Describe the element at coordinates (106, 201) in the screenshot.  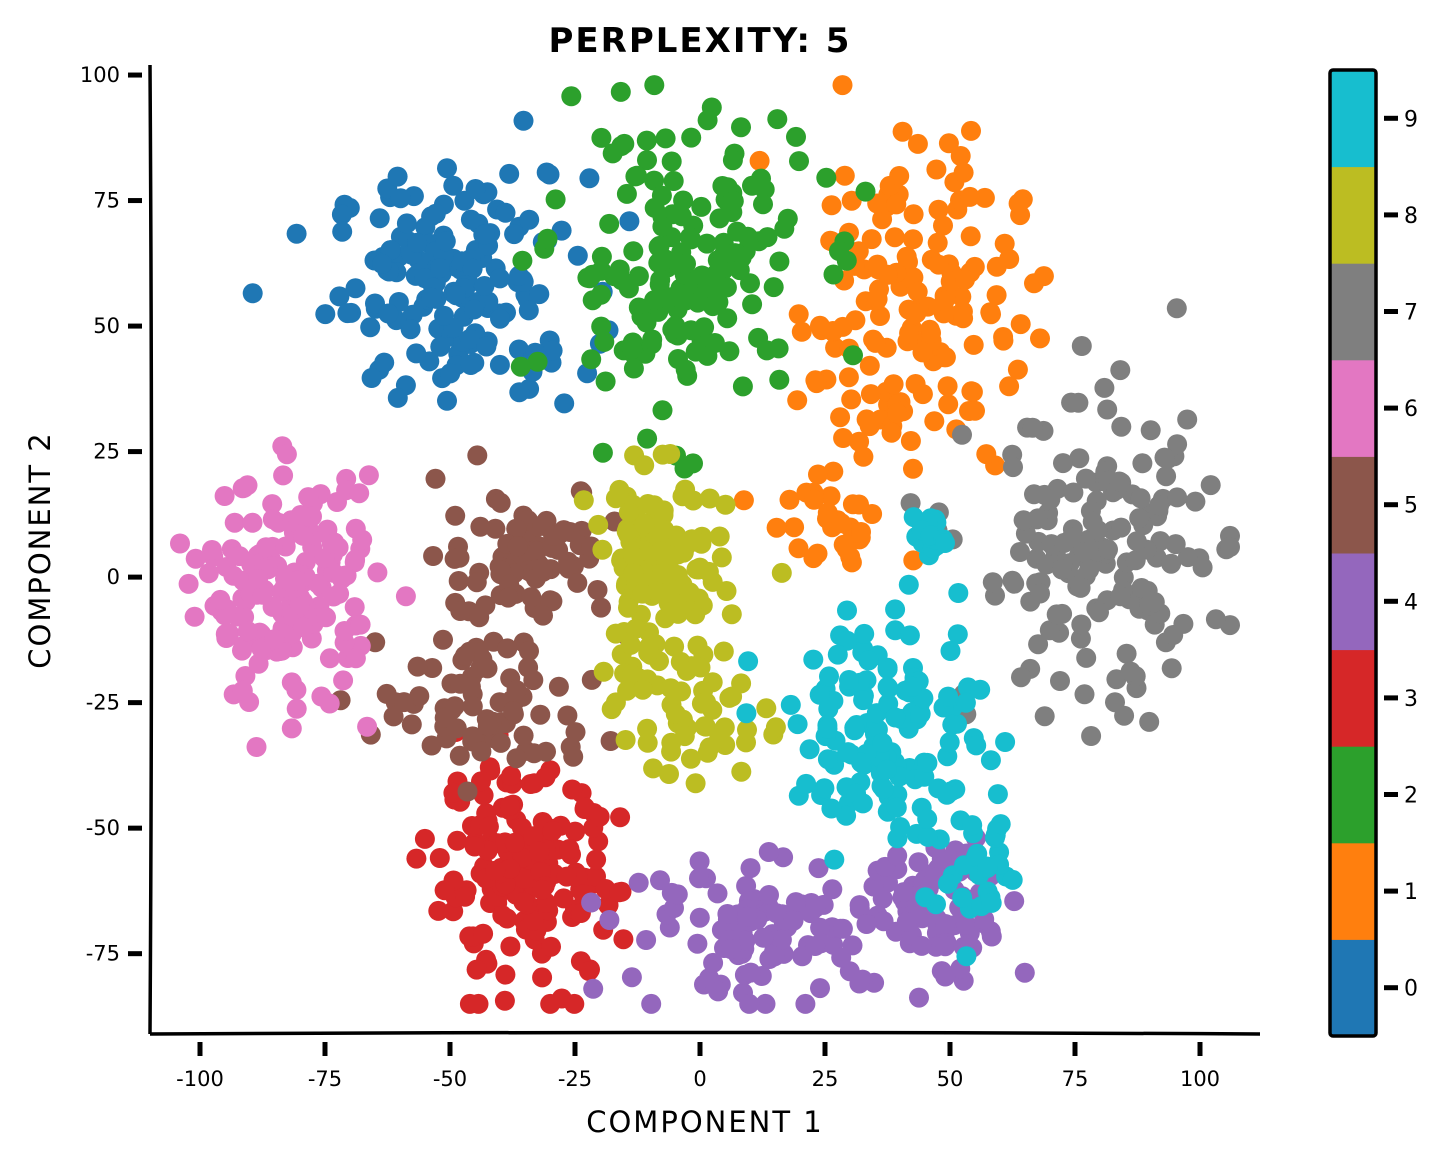
I see `y-tick-label: 75` at that location.